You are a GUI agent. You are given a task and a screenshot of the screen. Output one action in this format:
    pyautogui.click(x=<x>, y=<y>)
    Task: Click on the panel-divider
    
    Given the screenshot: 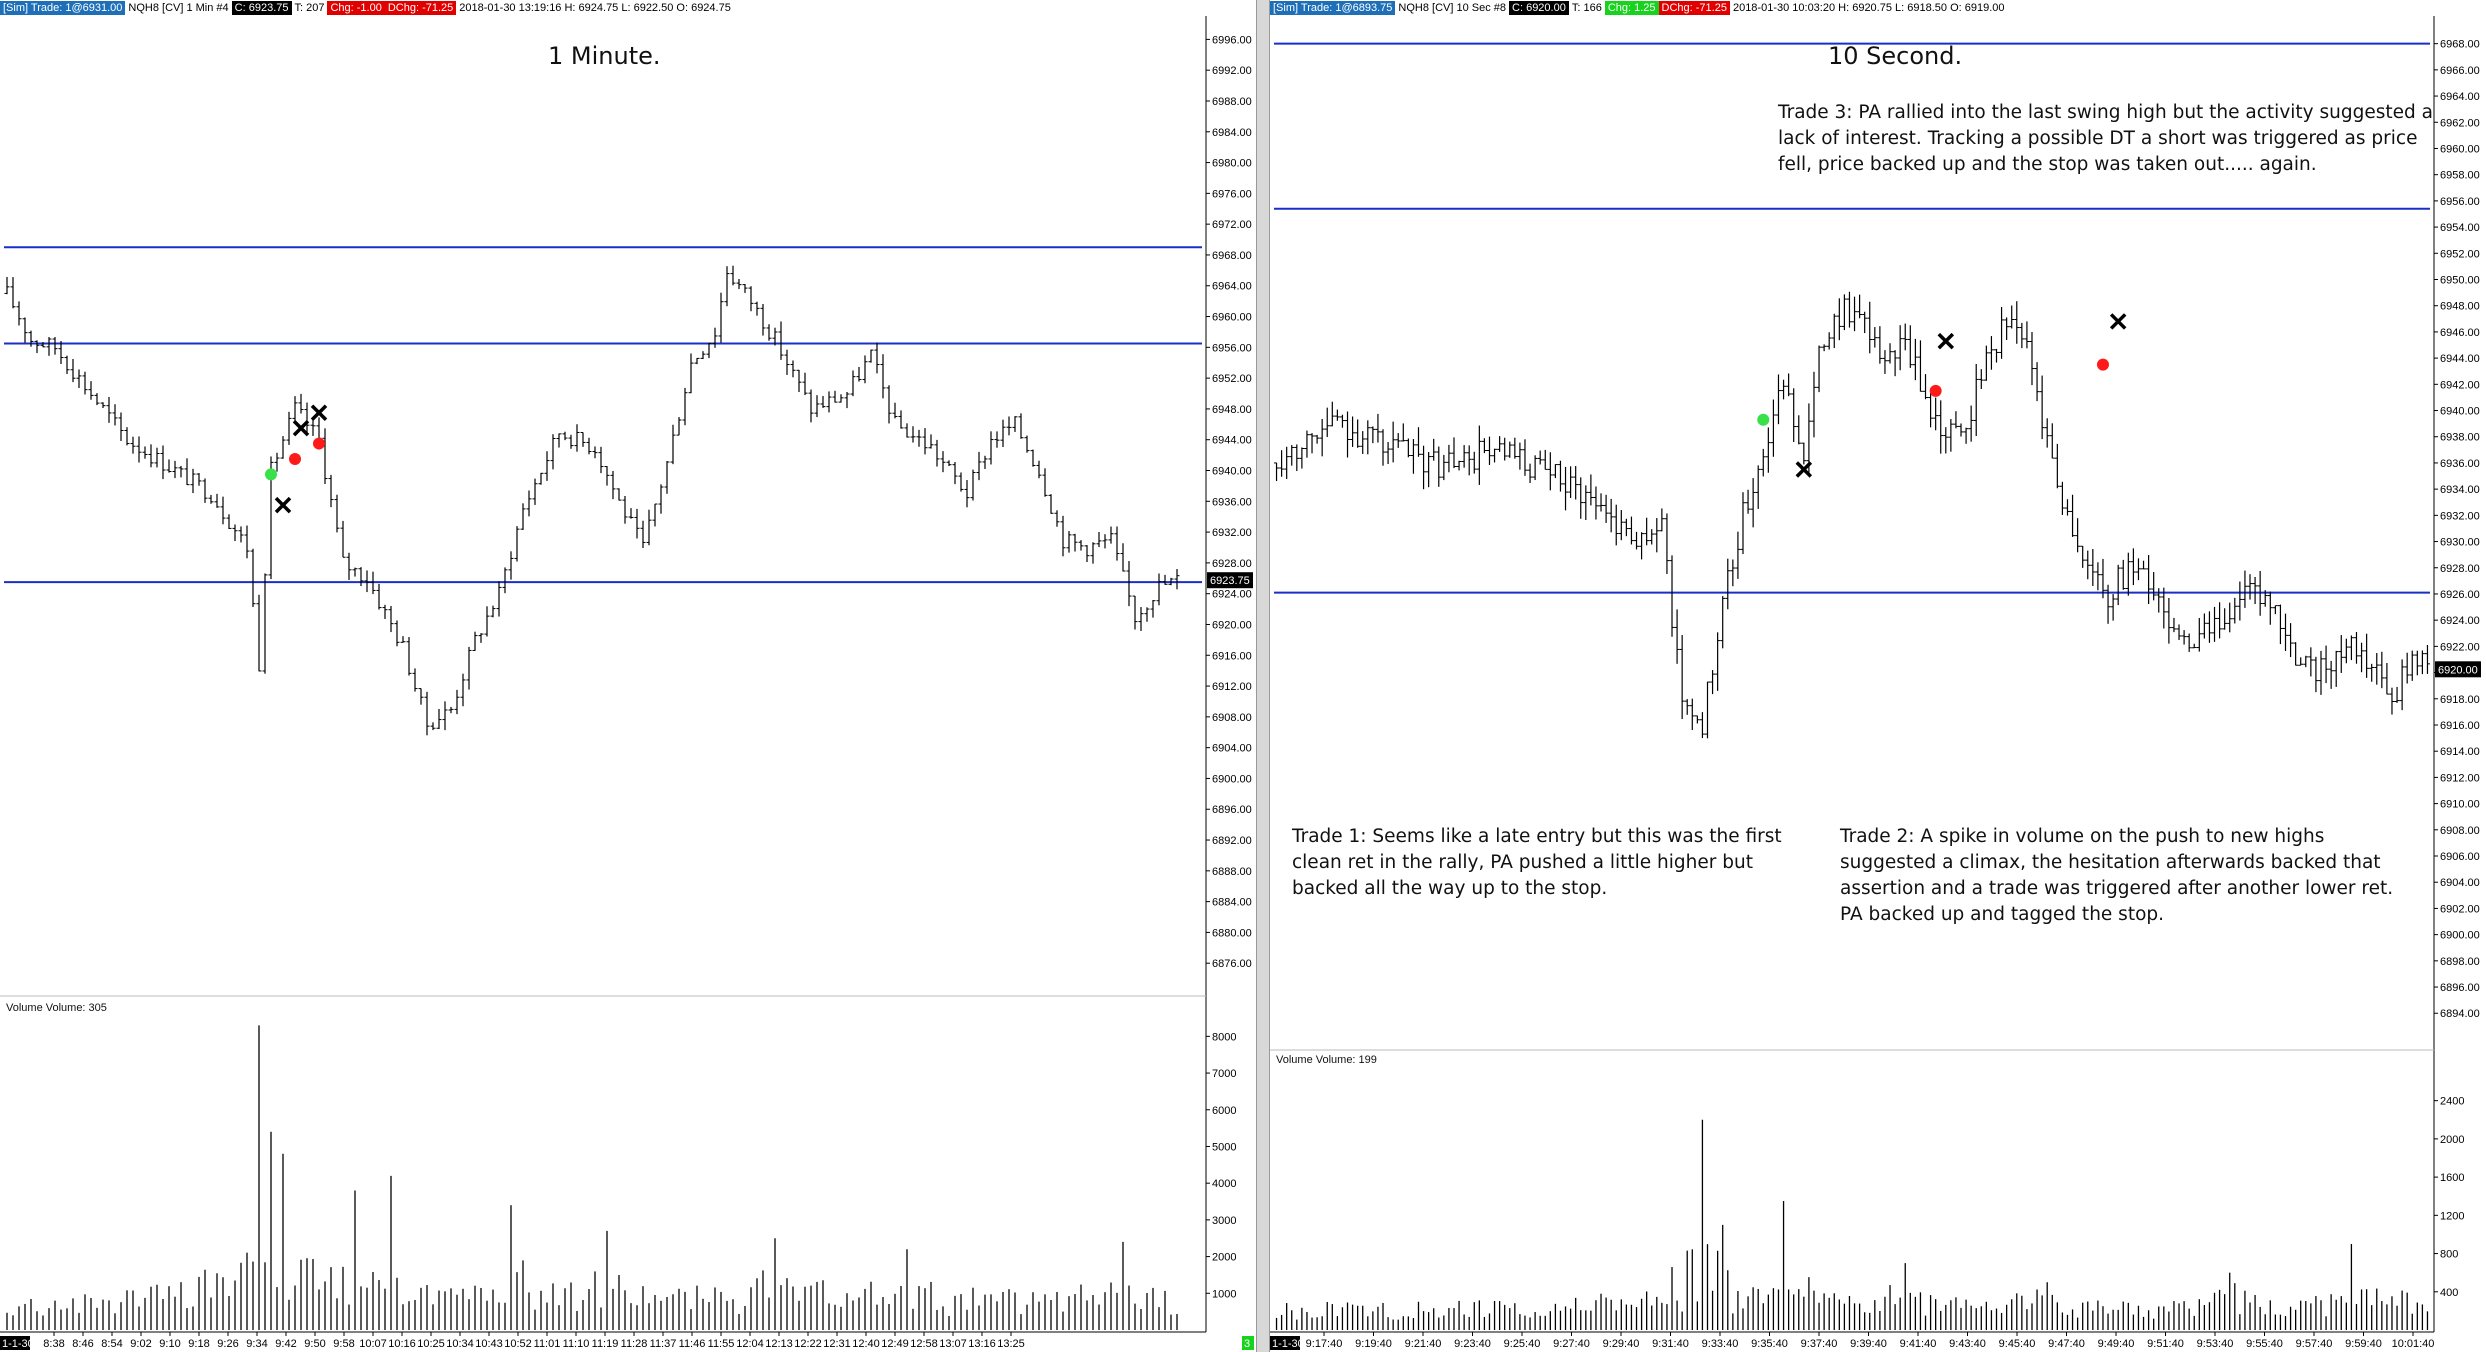 What is the action you would take?
    pyautogui.click(x=1263, y=676)
    